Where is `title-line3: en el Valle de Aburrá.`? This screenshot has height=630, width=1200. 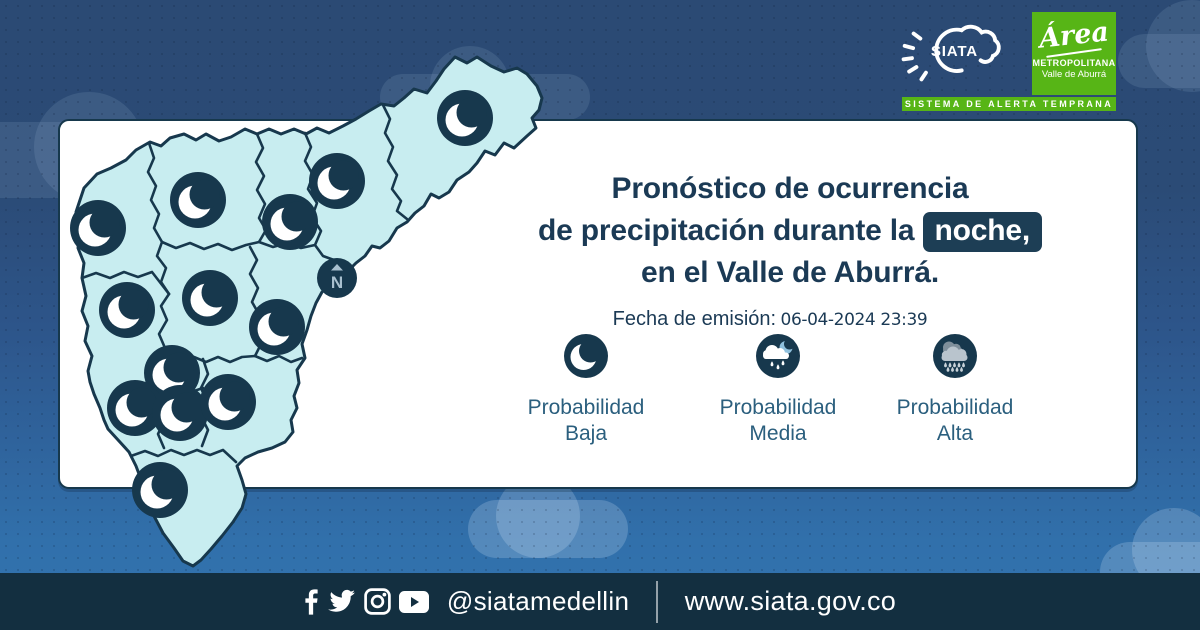
title-line3: en el Valle de Aburrá. is located at coordinates (790, 272).